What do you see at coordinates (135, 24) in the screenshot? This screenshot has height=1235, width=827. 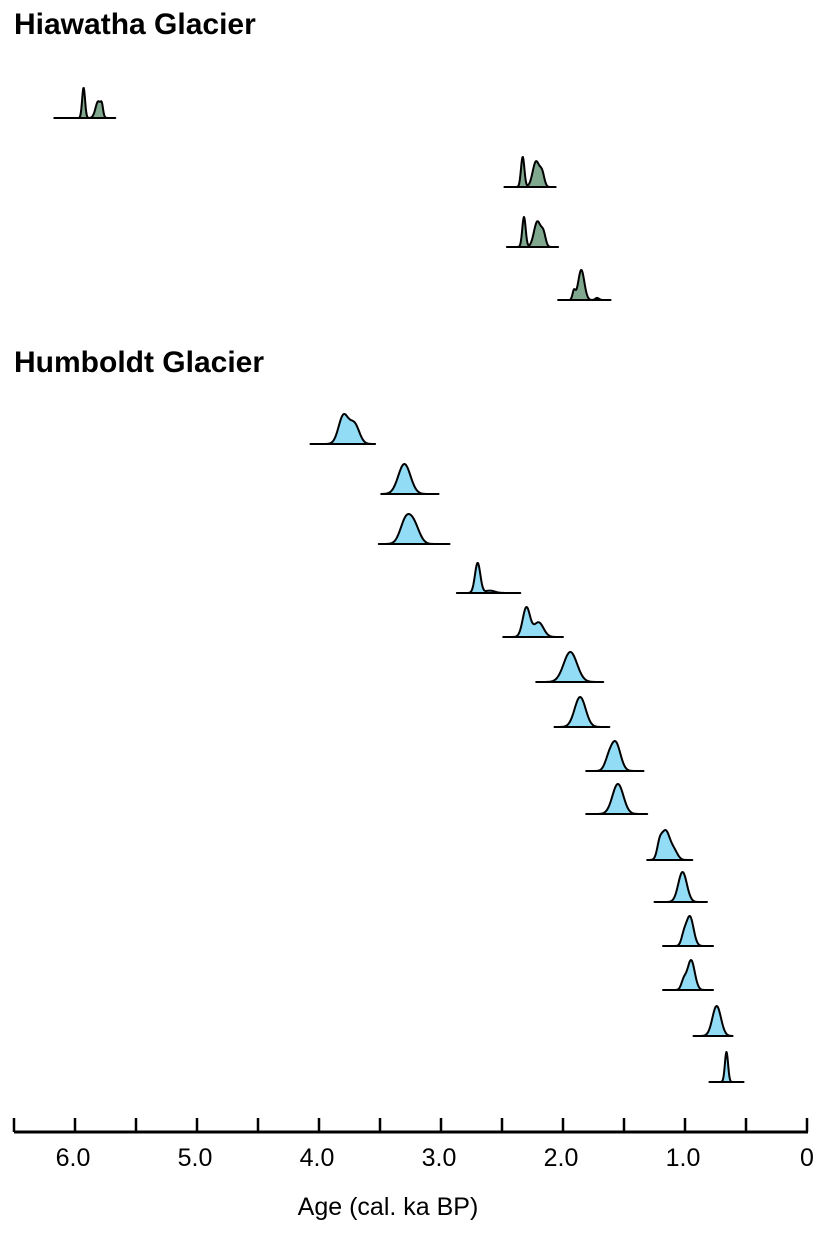 I see `group-title-hiawatha: Hiawatha Glacier` at bounding box center [135, 24].